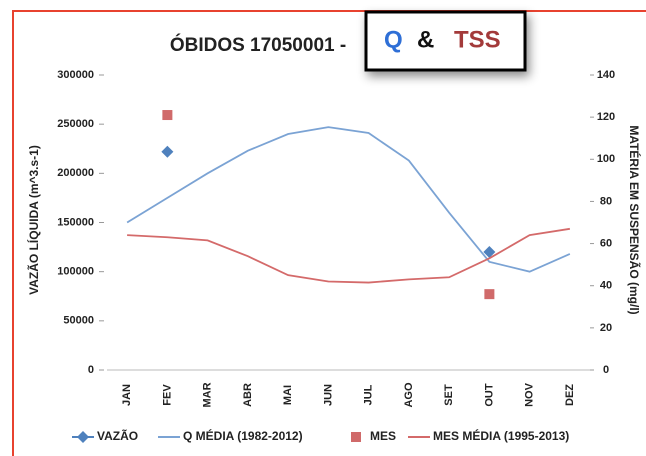 The width and height of the screenshot is (646, 456). What do you see at coordinates (606, 75) in the screenshot?
I see `y2-tick-label: 140` at bounding box center [606, 75].